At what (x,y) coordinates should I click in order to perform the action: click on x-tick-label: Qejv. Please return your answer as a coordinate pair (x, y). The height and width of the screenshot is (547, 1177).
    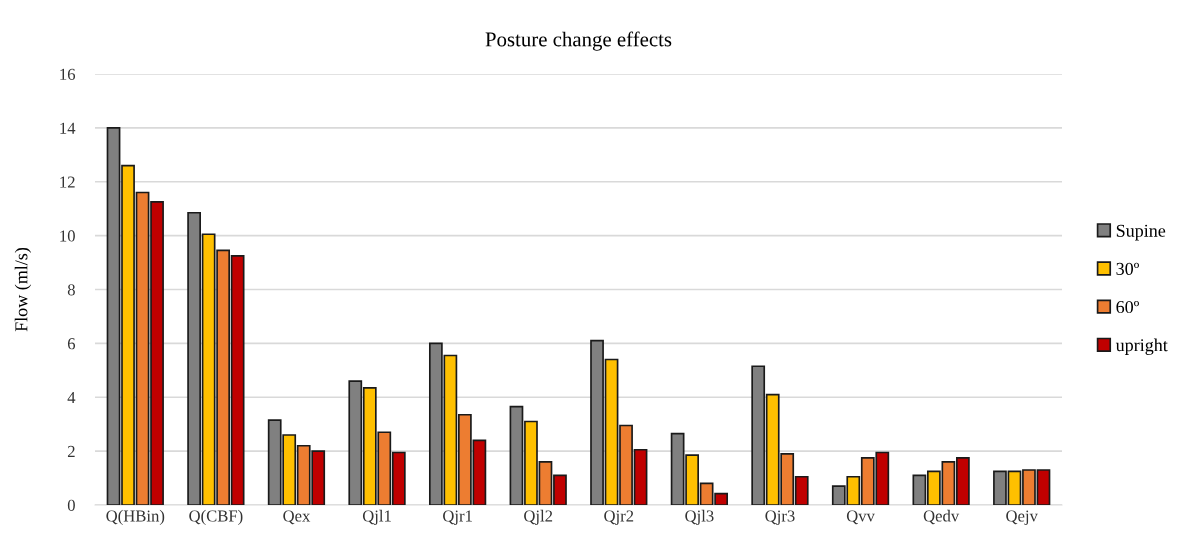
    Looking at the image, I should click on (1022, 517).